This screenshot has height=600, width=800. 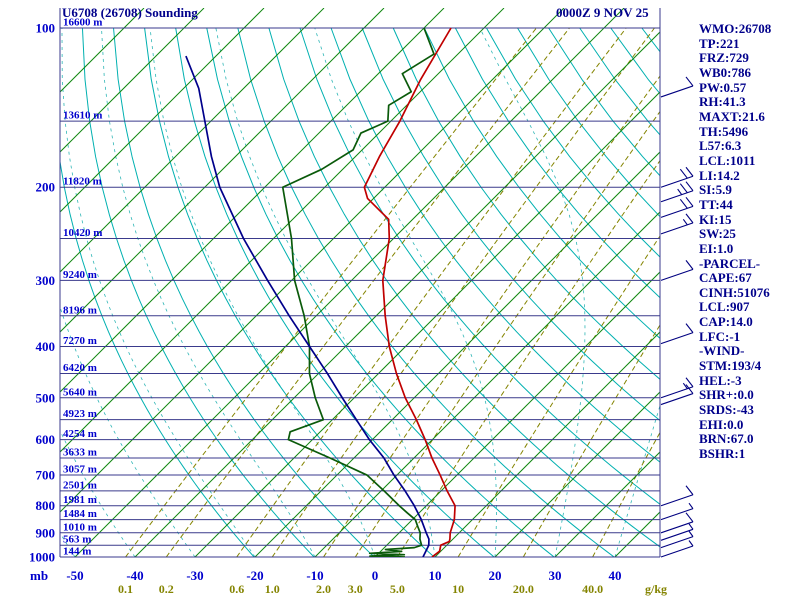 I want to click on axis-label: -10, so click(x=314, y=575).